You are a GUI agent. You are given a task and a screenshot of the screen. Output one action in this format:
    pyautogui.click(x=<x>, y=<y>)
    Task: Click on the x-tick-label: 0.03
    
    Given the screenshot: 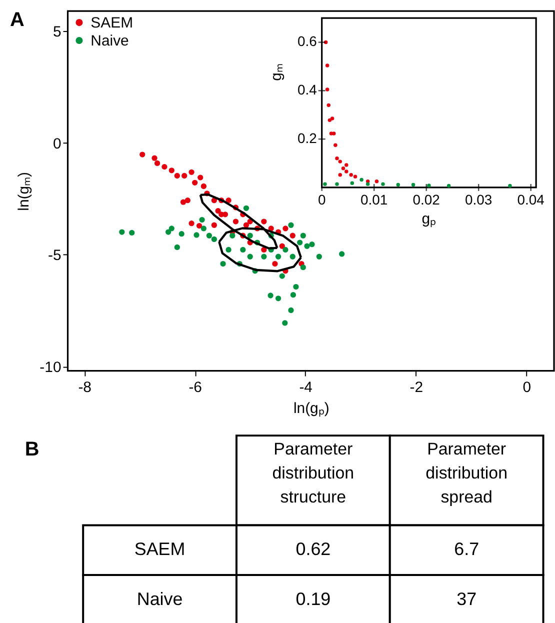 What is the action you would take?
    pyautogui.click(x=478, y=199)
    